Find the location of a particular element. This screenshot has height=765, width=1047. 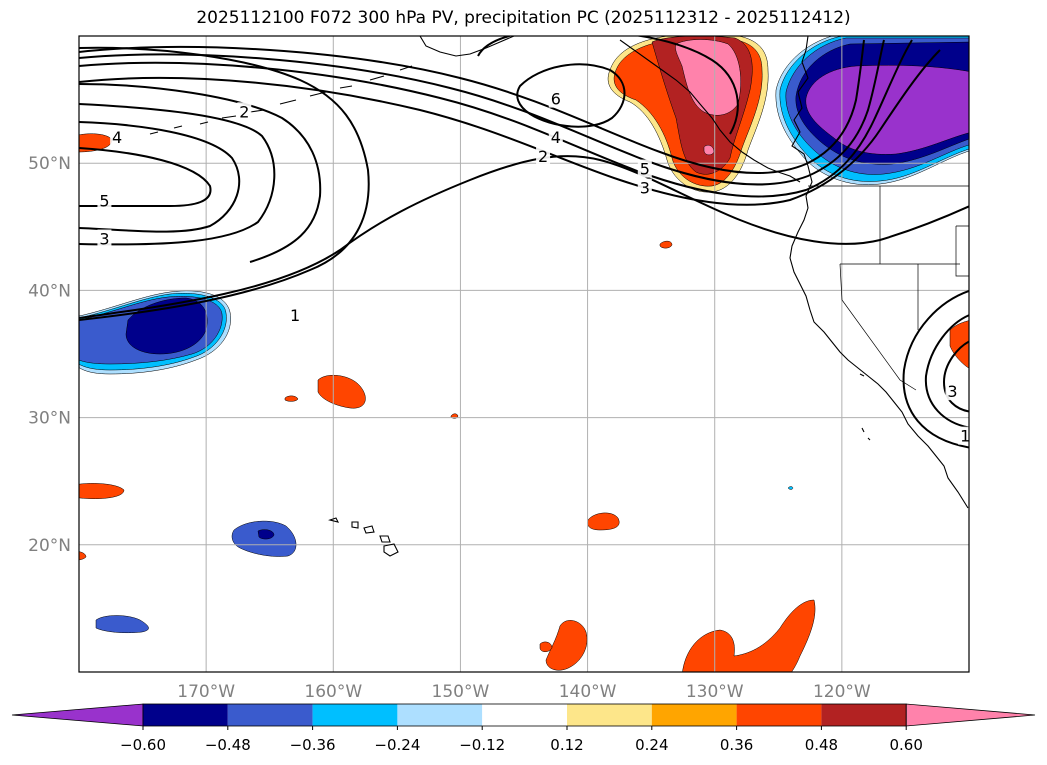

colorbar-extend-max is located at coordinates (970, 715).